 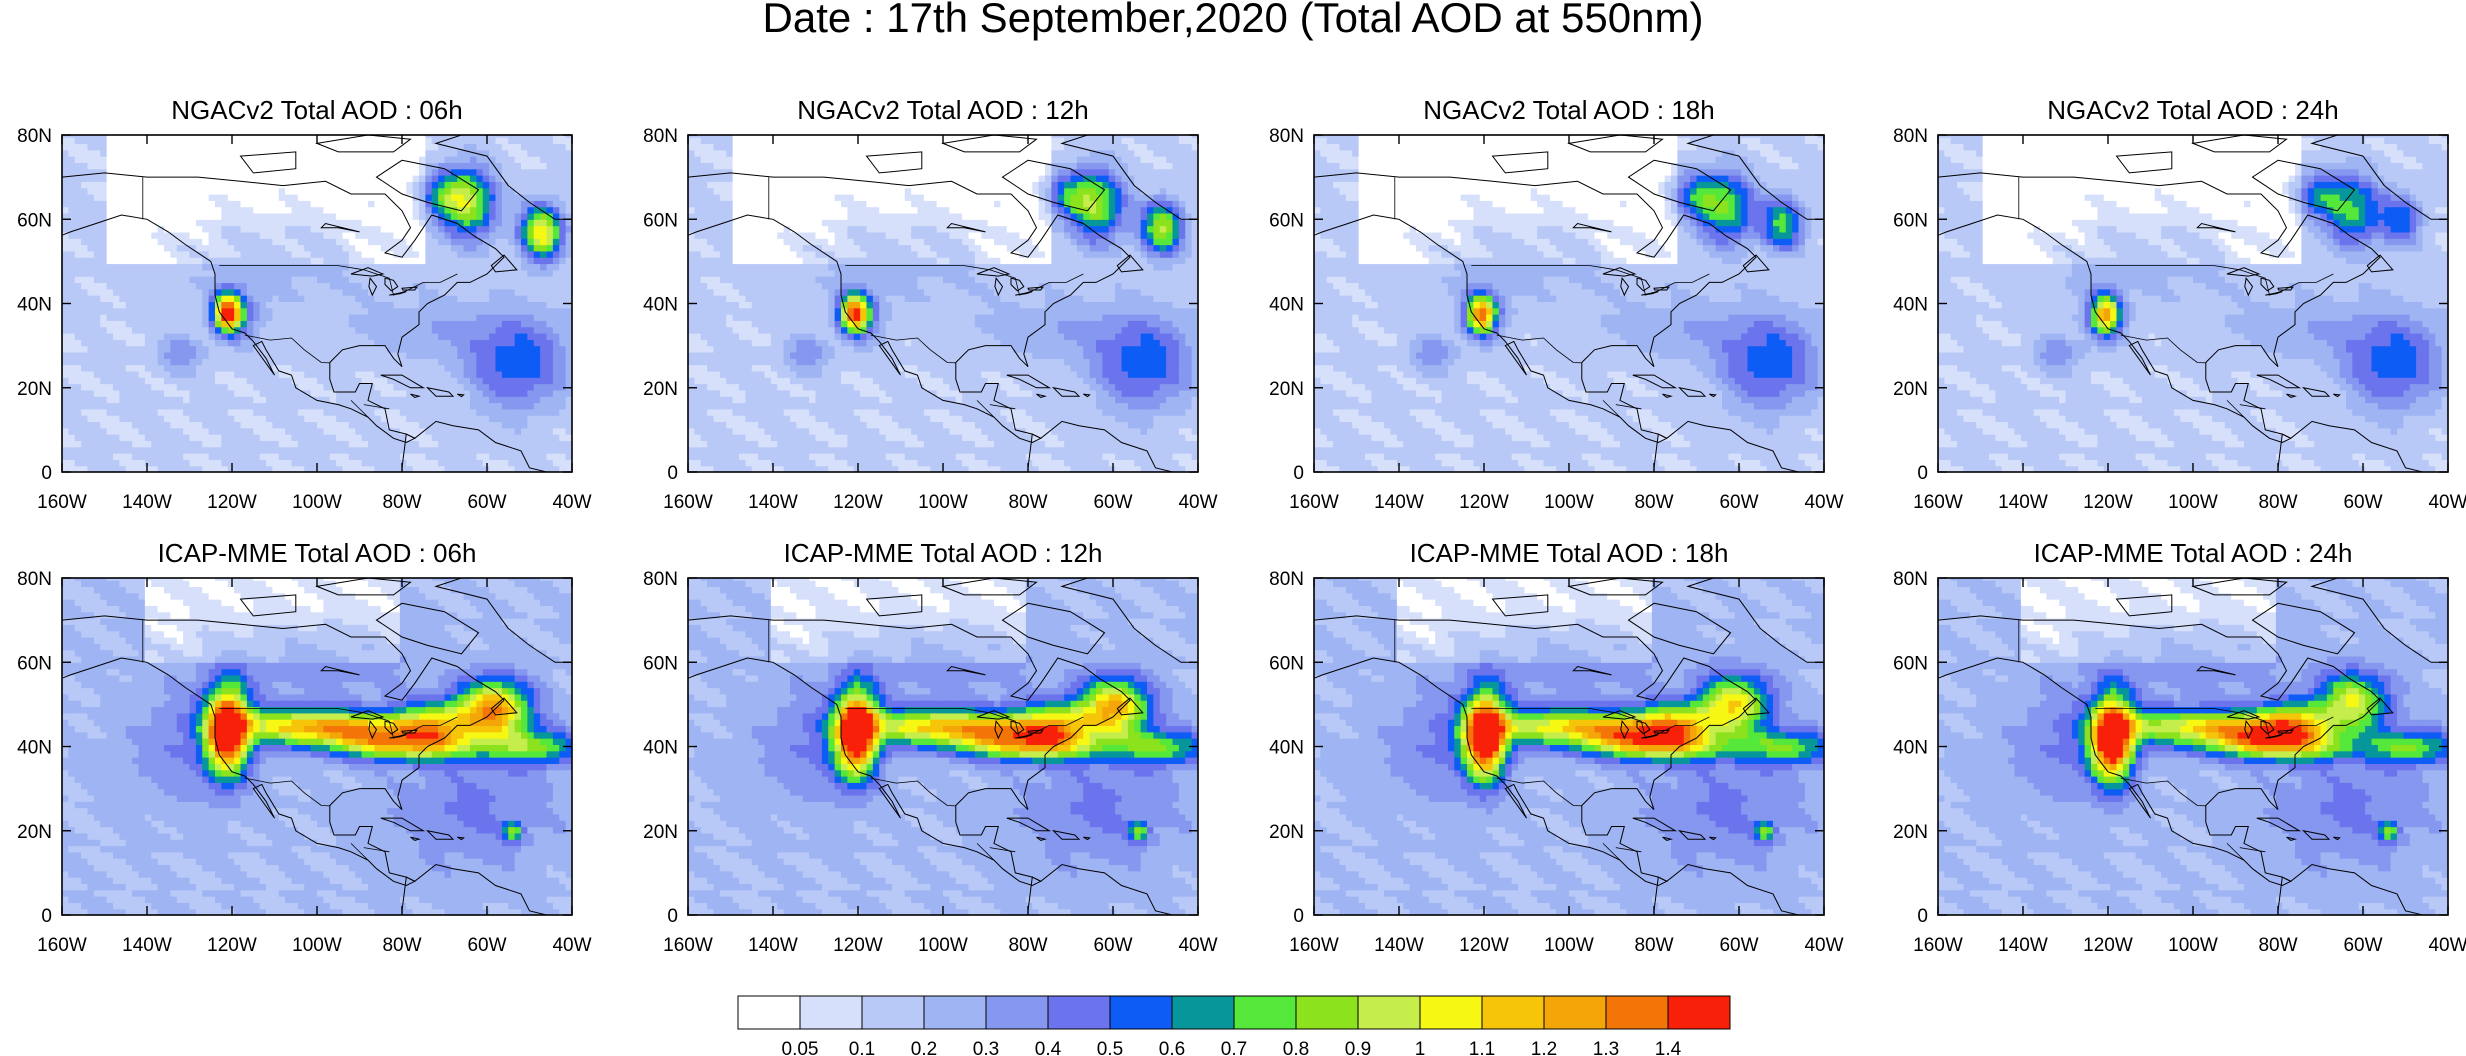 What do you see at coordinates (924, 1047) in the screenshot?
I see `colorbar-label: 0.2` at bounding box center [924, 1047].